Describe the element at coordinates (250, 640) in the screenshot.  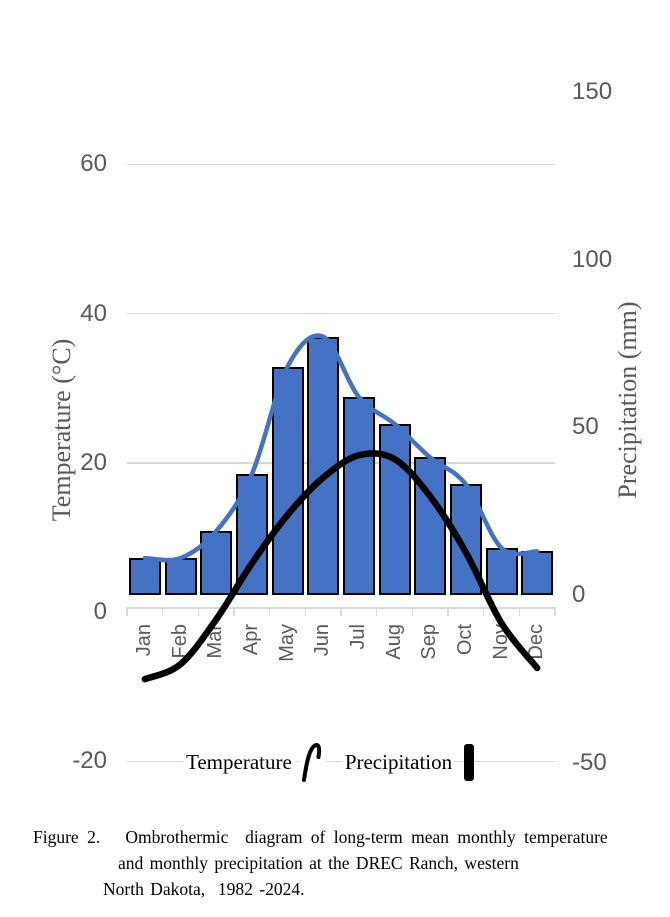
I see `month-label-apr: Apr` at that location.